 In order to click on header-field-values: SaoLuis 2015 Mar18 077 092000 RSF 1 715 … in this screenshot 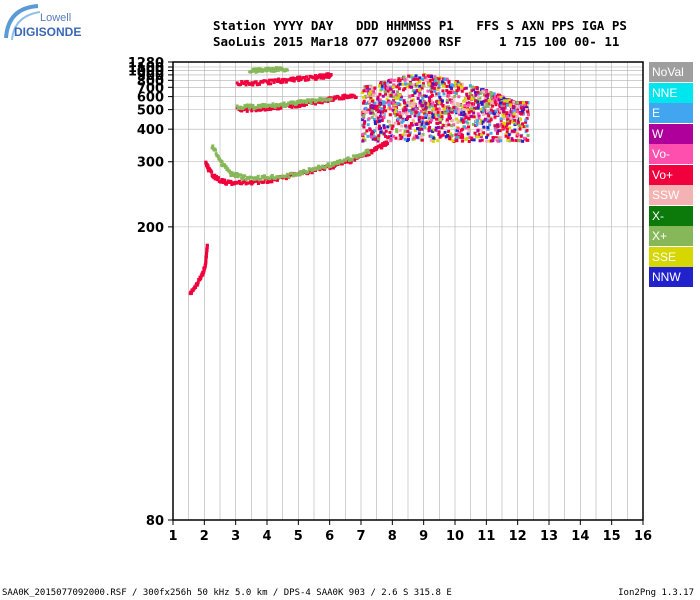, I will do `click(416, 41)`.